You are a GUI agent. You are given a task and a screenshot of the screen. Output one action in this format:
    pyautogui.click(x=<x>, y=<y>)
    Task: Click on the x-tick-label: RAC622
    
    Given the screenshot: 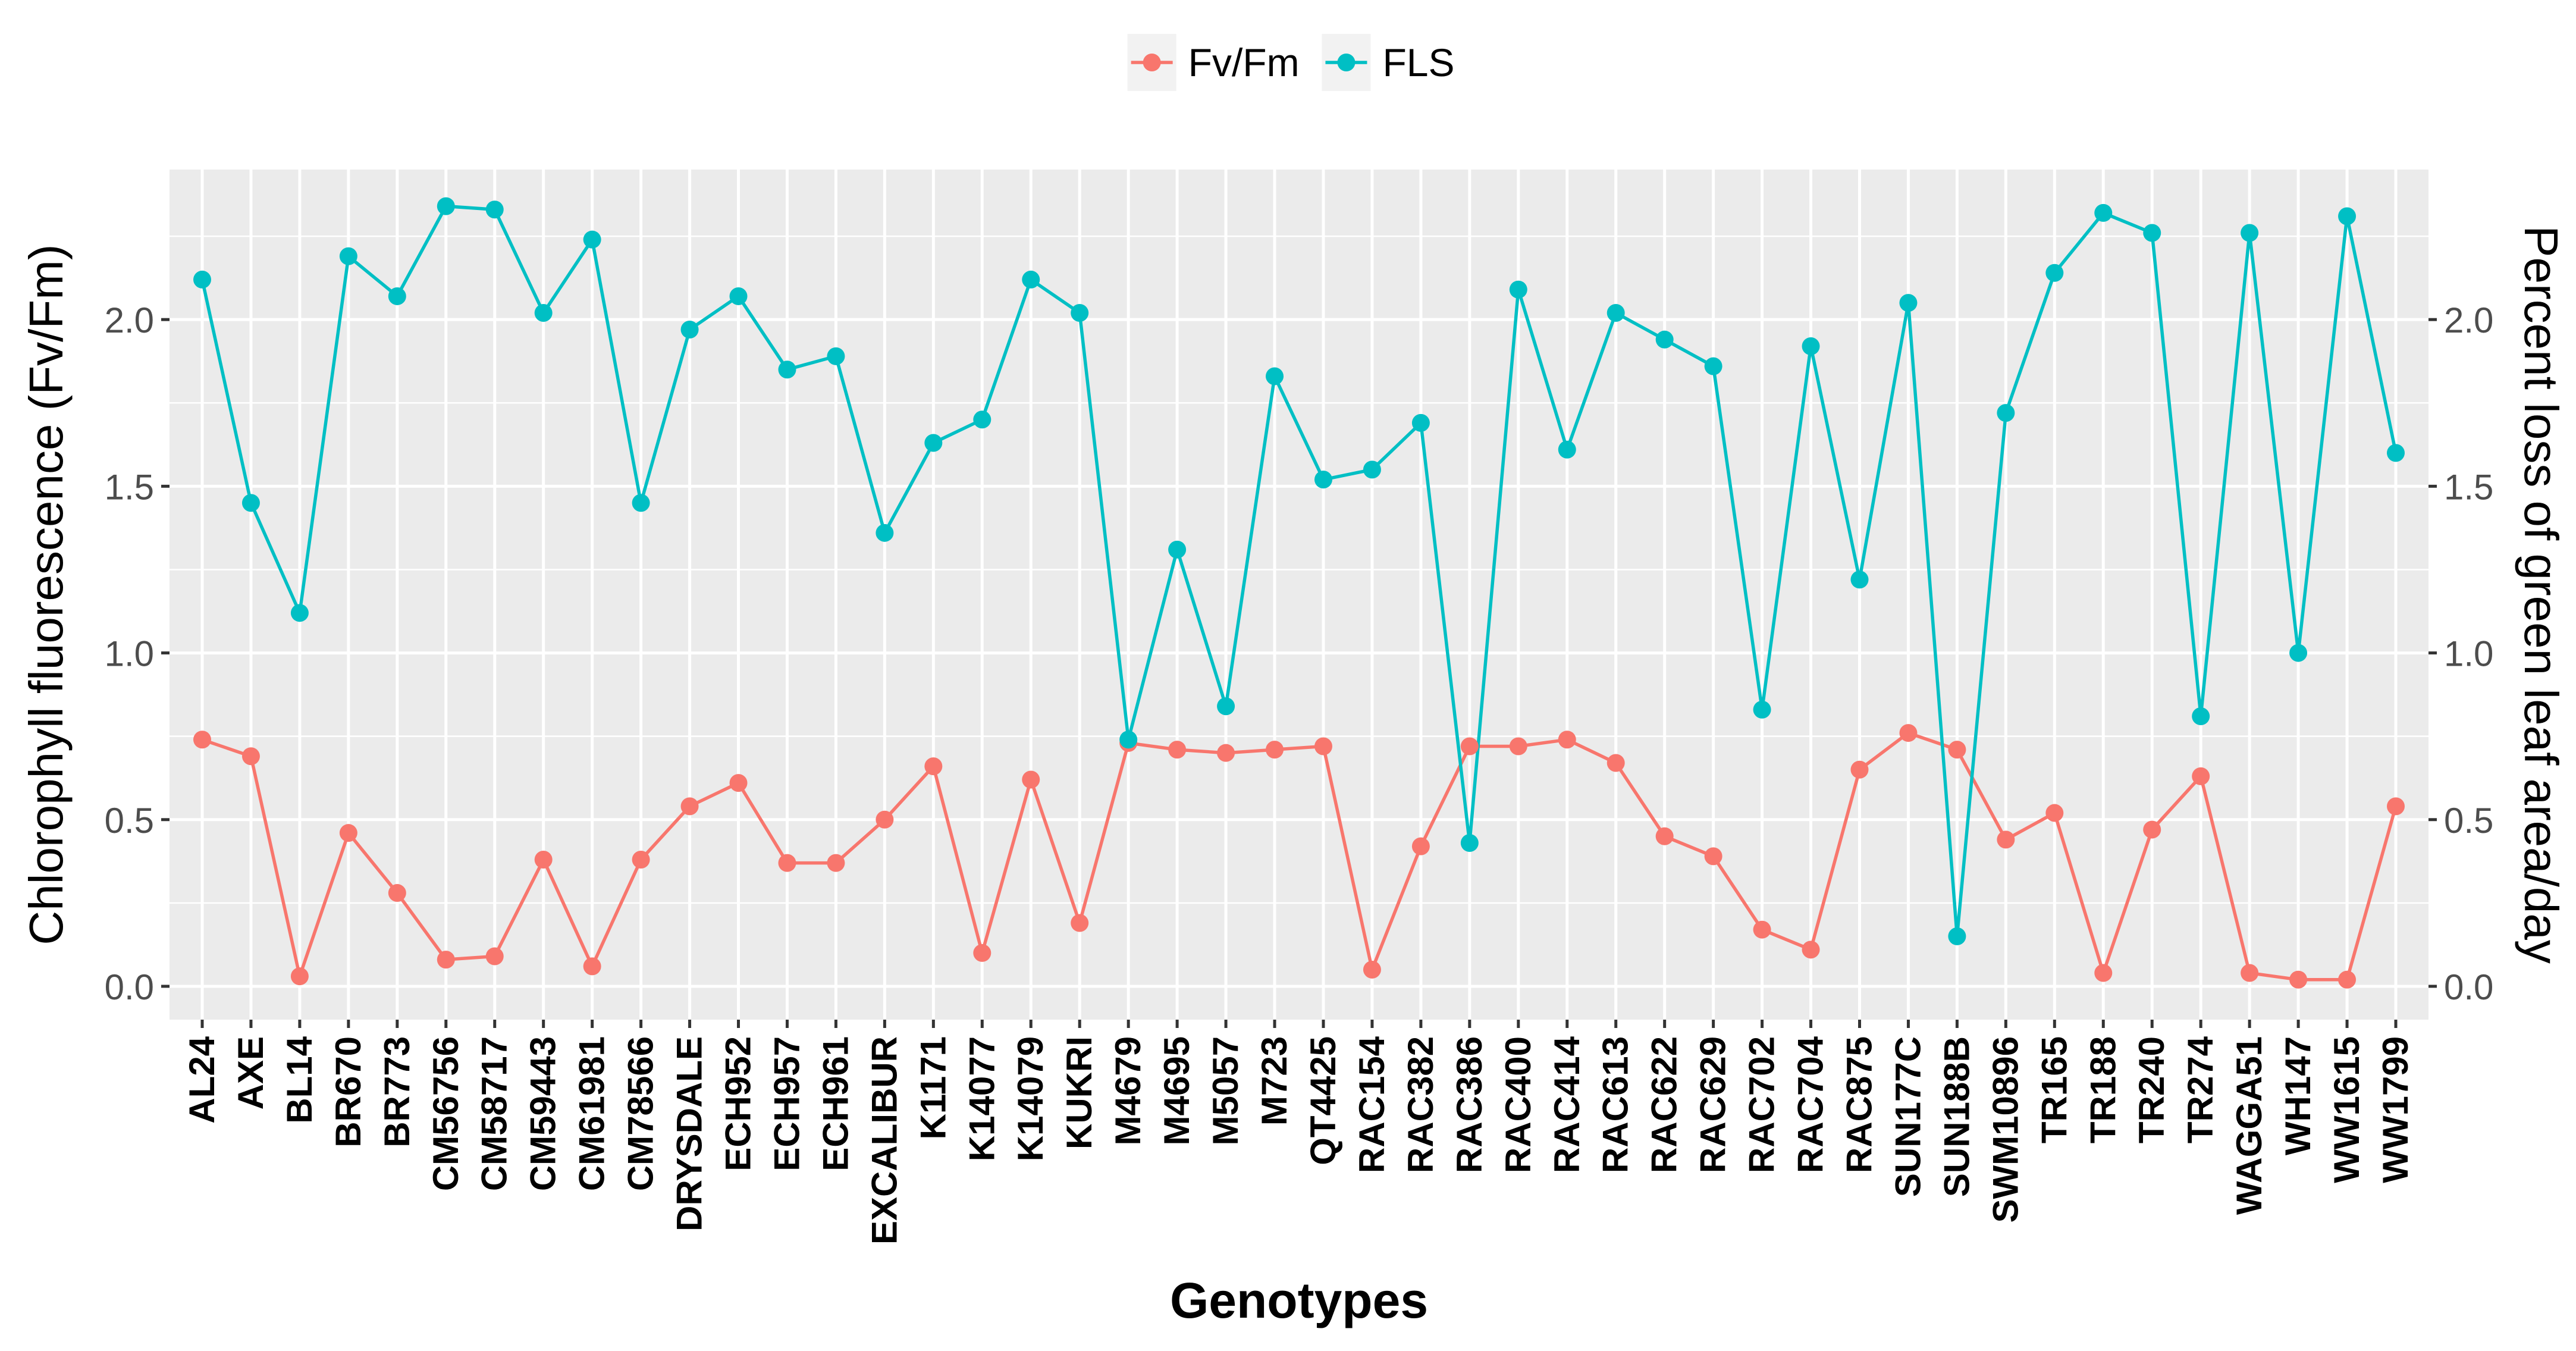 What is the action you would take?
    pyautogui.click(x=1664, y=1104)
    